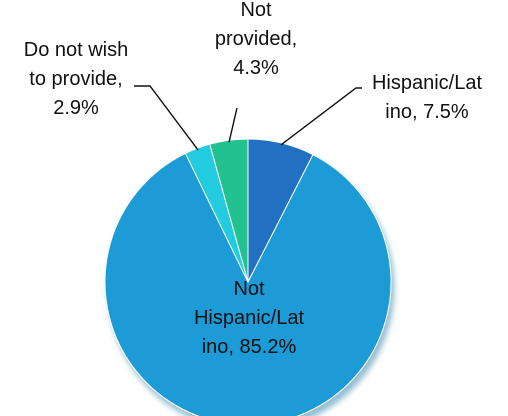 Image resolution: width=508 pixels, height=416 pixels. What do you see at coordinates (249, 347) in the screenshot?
I see `data-label-line: ino, 85.2%` at bounding box center [249, 347].